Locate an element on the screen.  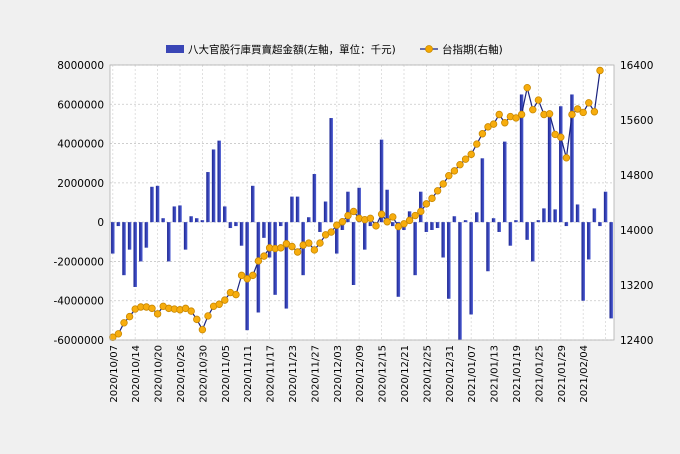
x-tick-label: 2021/01/13 is located at coordinates (495, 374).